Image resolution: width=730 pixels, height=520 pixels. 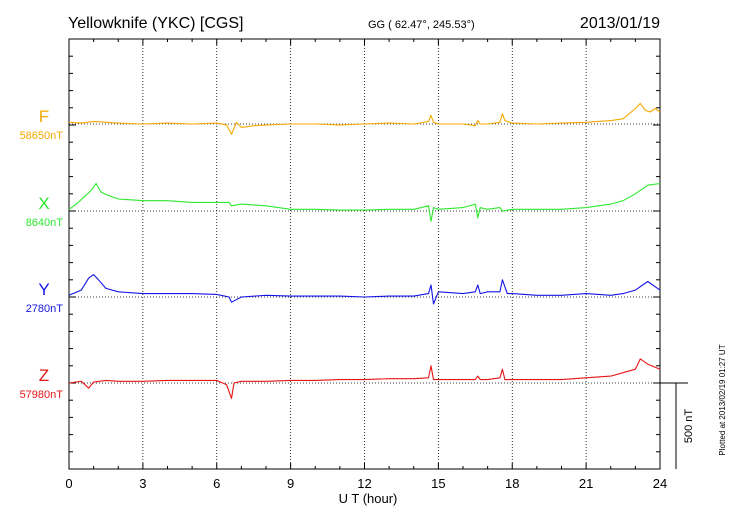 I want to click on series-baseline-value-x: 8640nT, so click(x=45, y=223).